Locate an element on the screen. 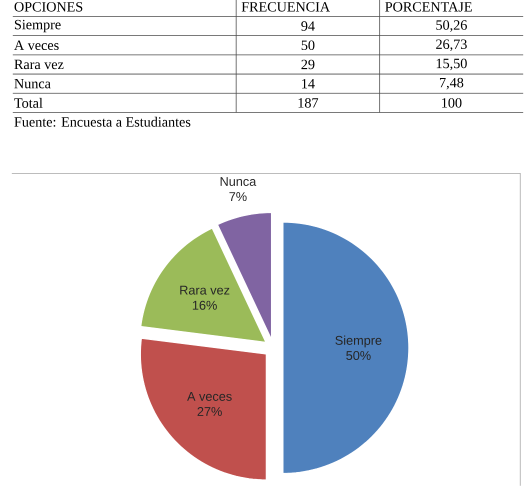 The width and height of the screenshot is (532, 486). data-label: 14 is located at coordinates (308, 83).